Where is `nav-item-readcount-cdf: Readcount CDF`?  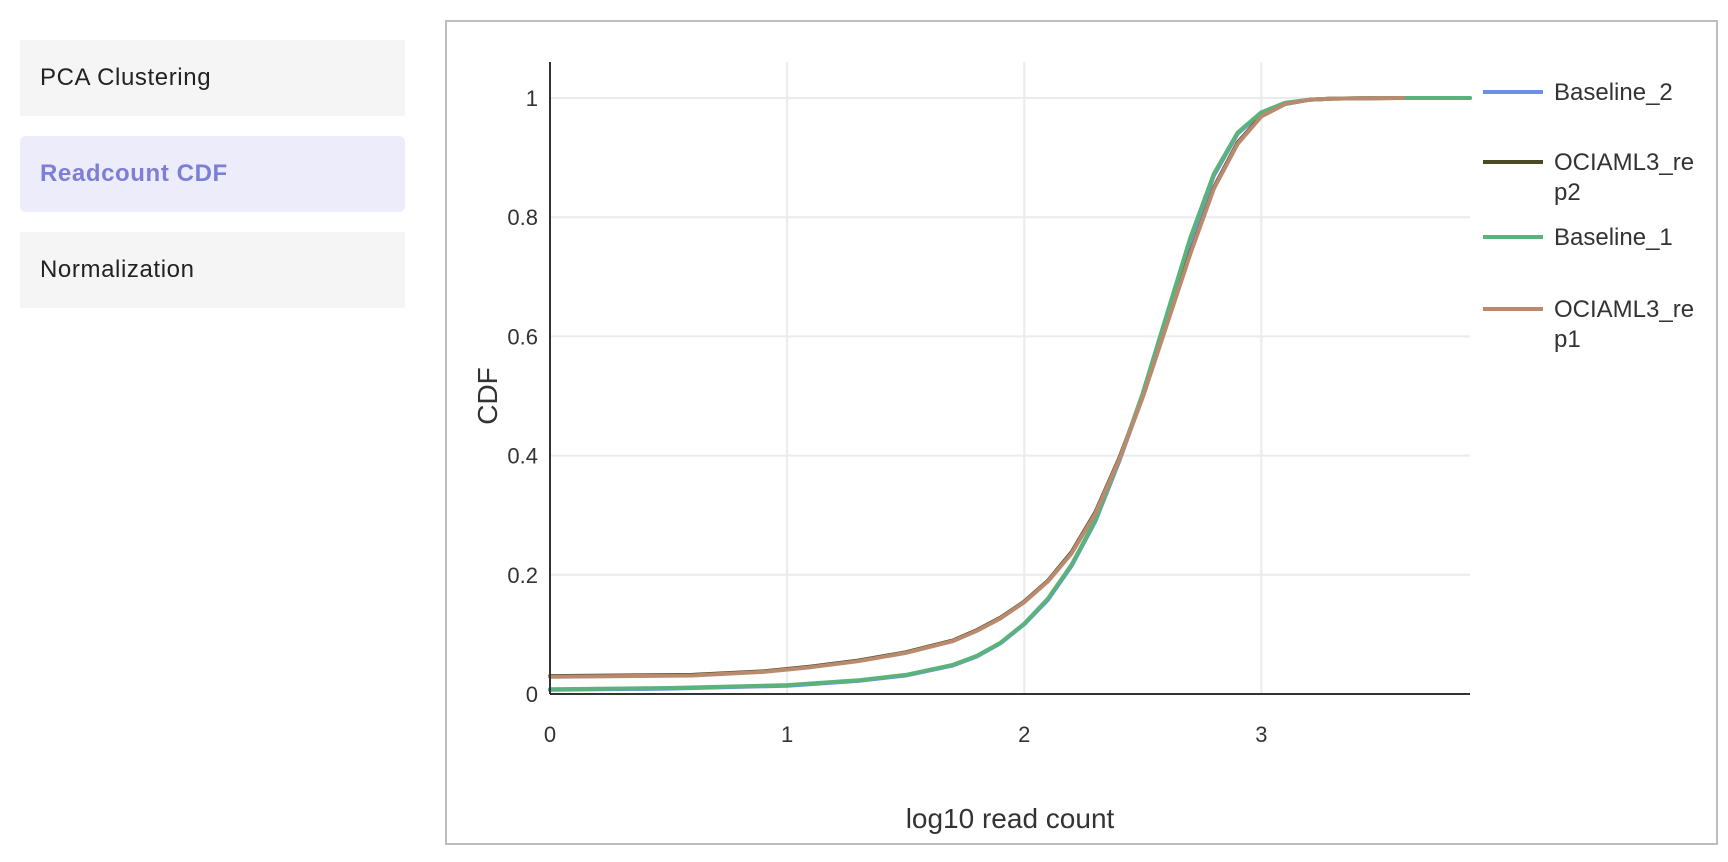 nav-item-readcount-cdf: Readcount CDF is located at coordinates (212, 174).